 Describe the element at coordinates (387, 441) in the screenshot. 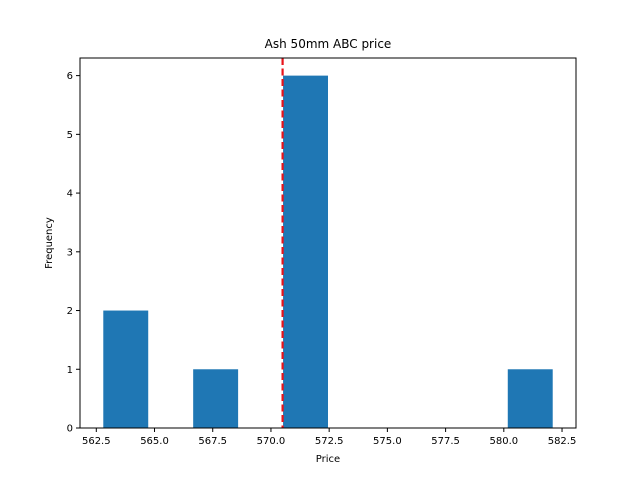

I see `x-tick-label: 575.0` at that location.